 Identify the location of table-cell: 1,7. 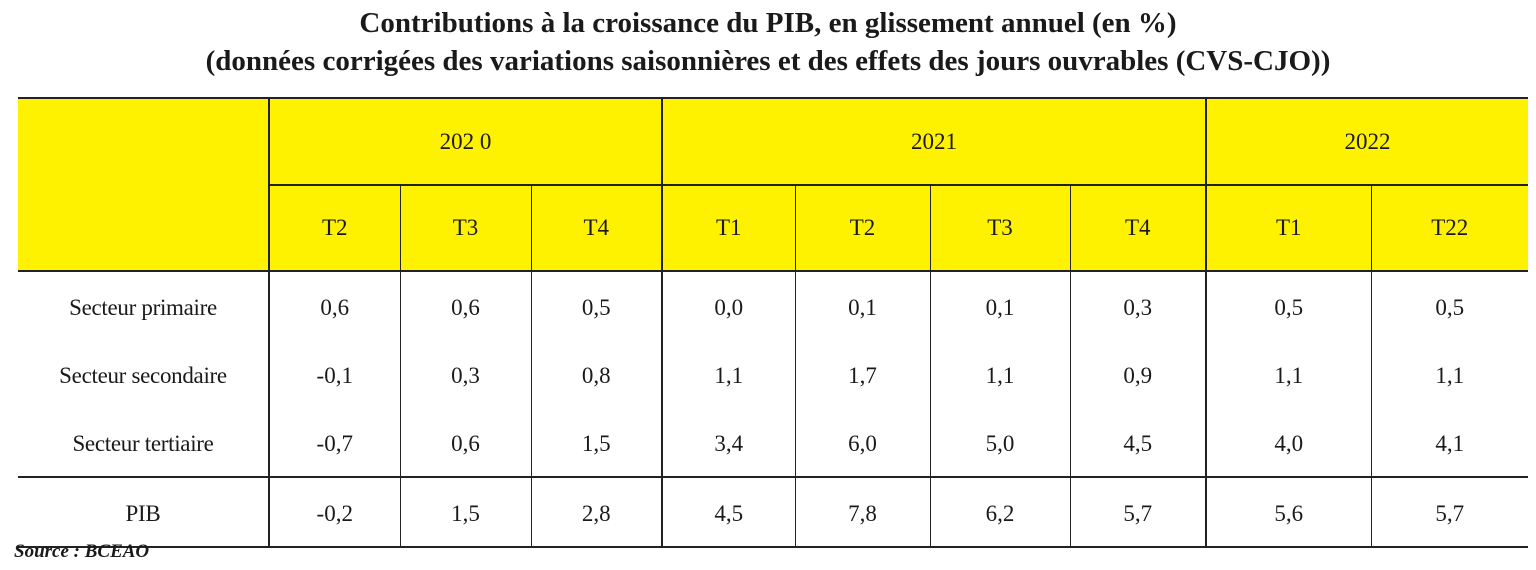
(862, 374).